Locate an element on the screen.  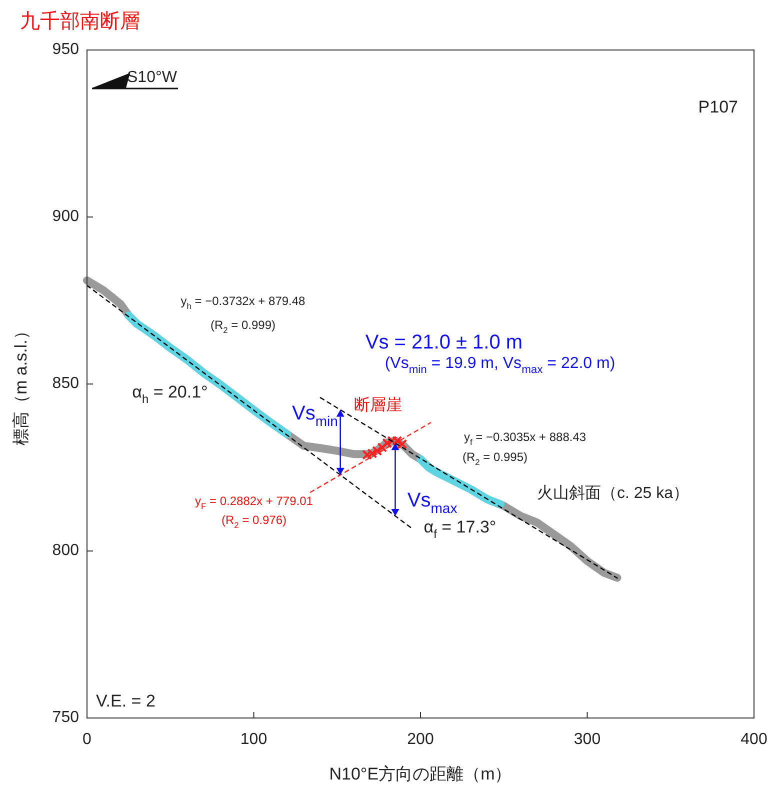
annotation: y$_{h}$ = −0.3732x + 879.48 is located at coordinates (243, 303).